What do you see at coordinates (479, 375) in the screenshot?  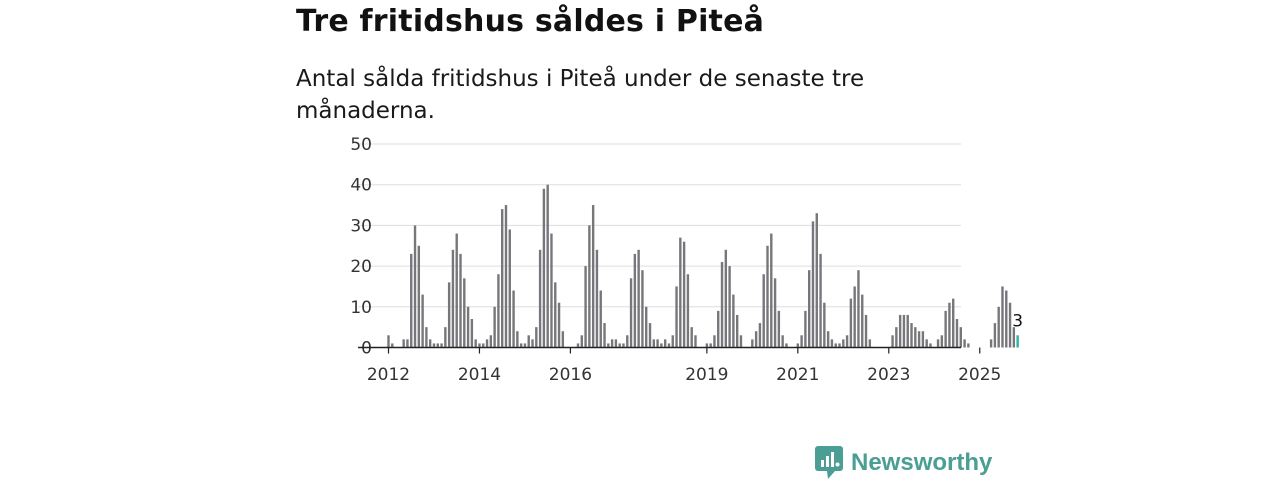 I see `x-tick-label: 2014` at bounding box center [479, 375].